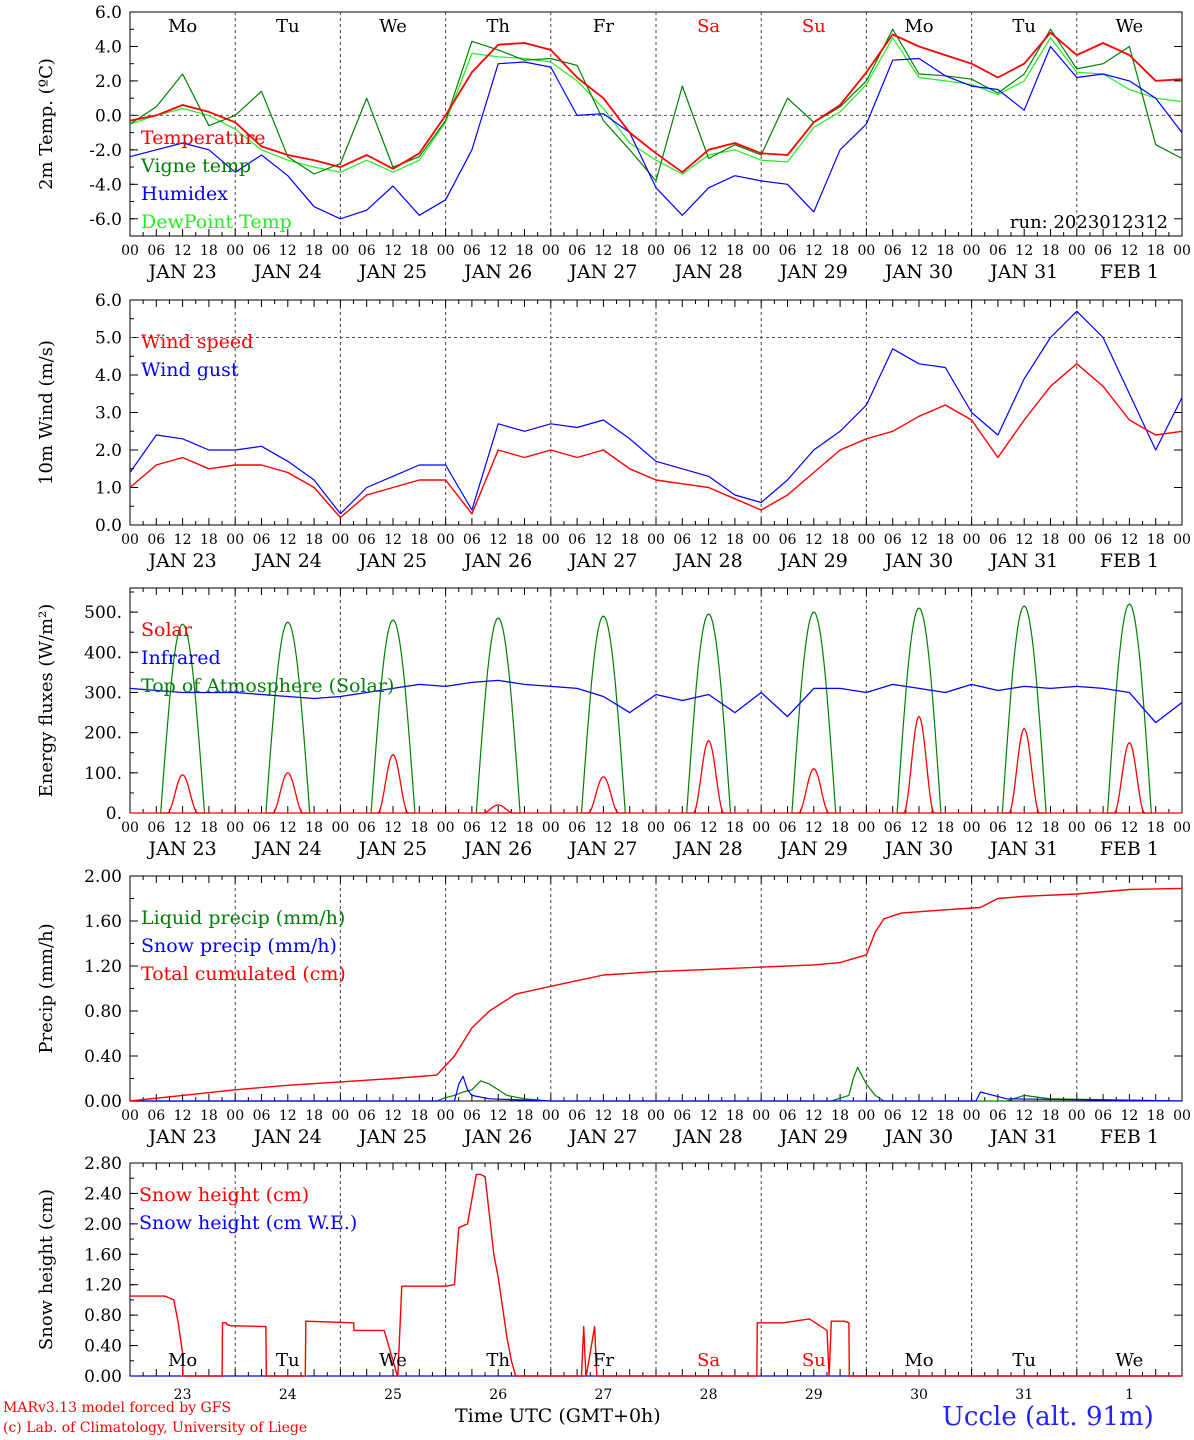  I want to click on weekday-label: Mo, so click(918, 26).